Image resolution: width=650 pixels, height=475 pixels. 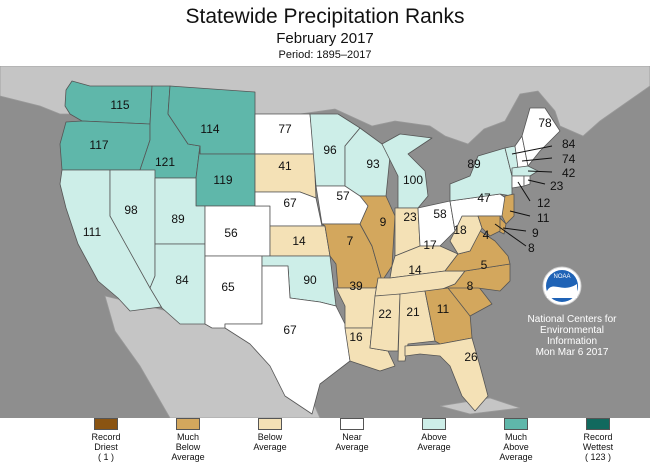 I want to click on callout-lines, so click(x=523, y=196).